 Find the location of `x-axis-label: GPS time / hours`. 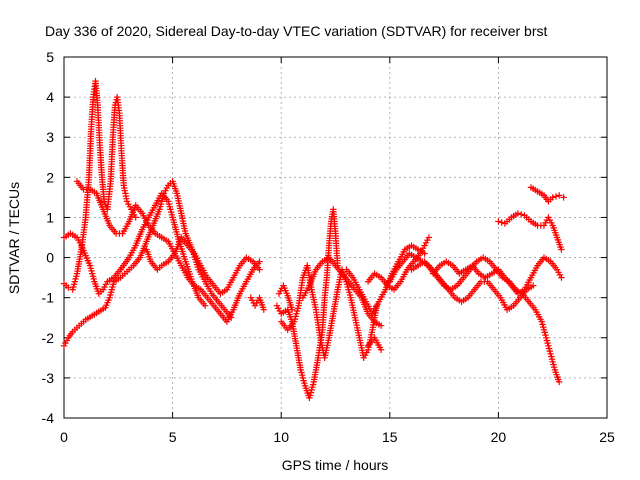

x-axis-label: GPS time / hours is located at coordinates (335, 465).